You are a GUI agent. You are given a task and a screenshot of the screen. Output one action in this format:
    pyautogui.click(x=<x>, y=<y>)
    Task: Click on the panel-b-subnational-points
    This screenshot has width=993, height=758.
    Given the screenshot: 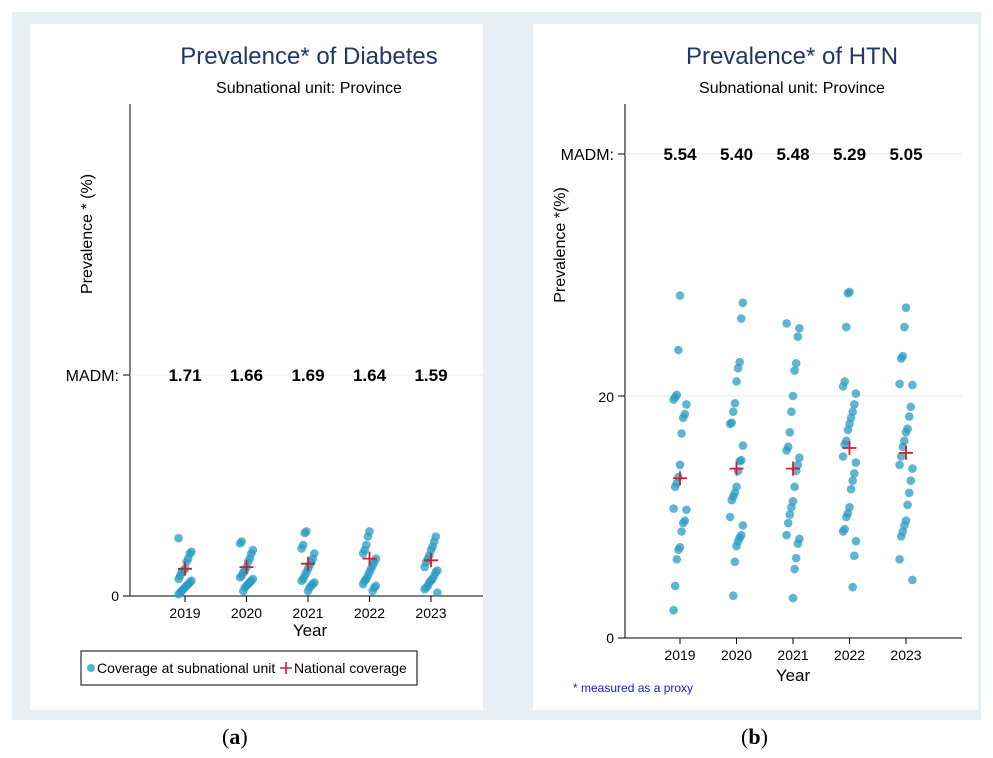 What is the action you would take?
    pyautogui.click(x=793, y=451)
    